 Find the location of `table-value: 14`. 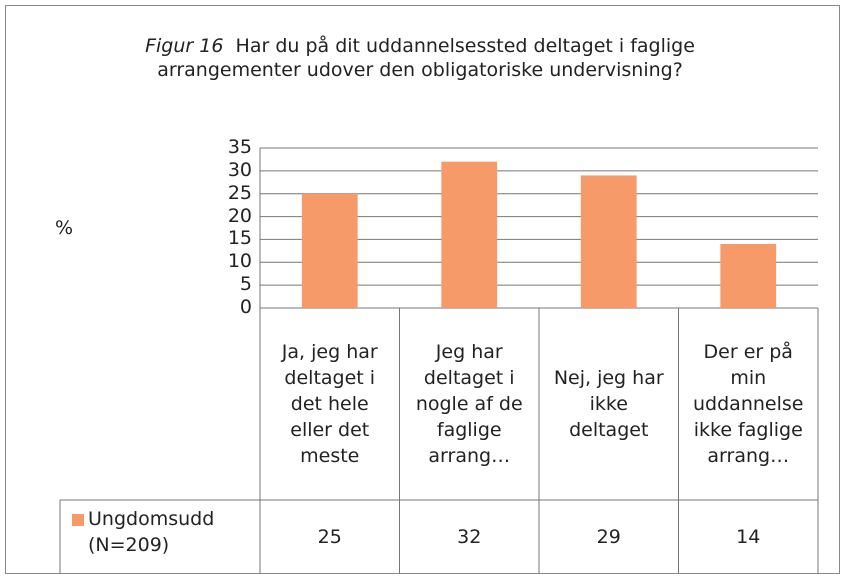

table-value: 14 is located at coordinates (748, 537).